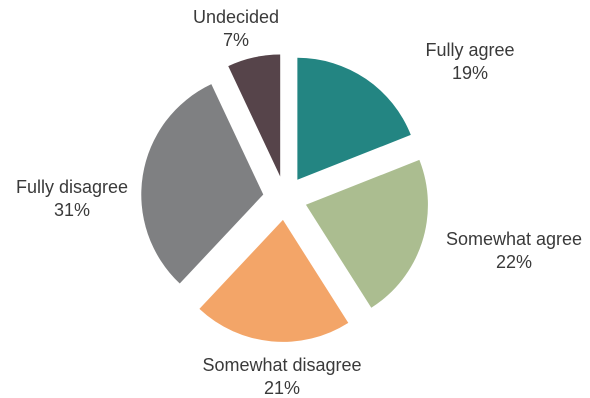 The width and height of the screenshot is (590, 398). Describe the element at coordinates (72, 187) in the screenshot. I see `slice-label: Fully disagree` at that location.